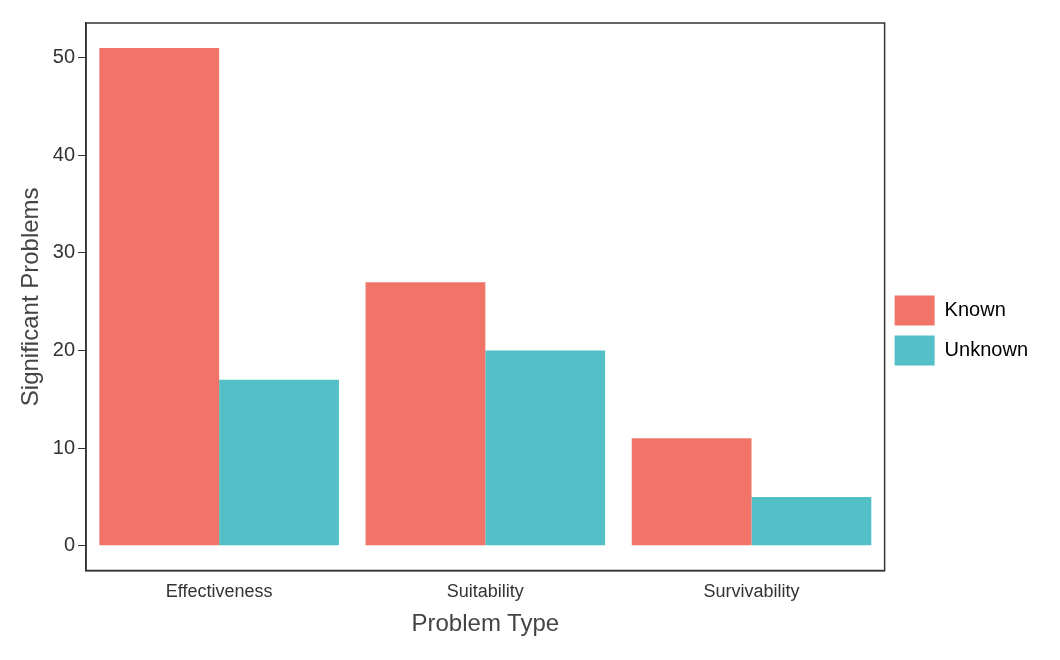  Describe the element at coordinates (64, 446) in the screenshot. I see `y-tick-label: 10` at that location.